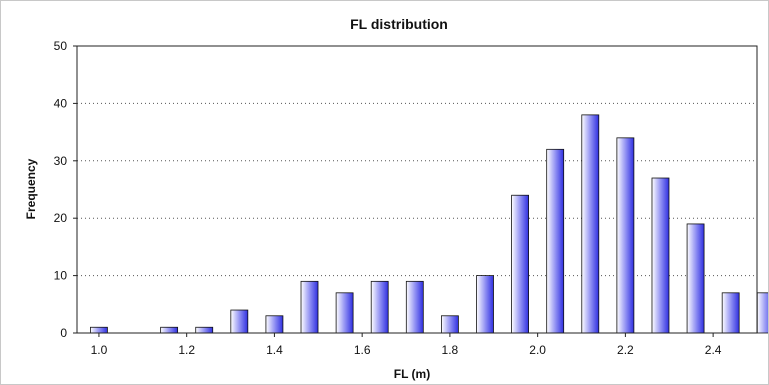  I want to click on x-axis-ticks: 1.0 1.2 1.4 1.6 1.8 2.0 2.2 2.4, so click(406, 345).